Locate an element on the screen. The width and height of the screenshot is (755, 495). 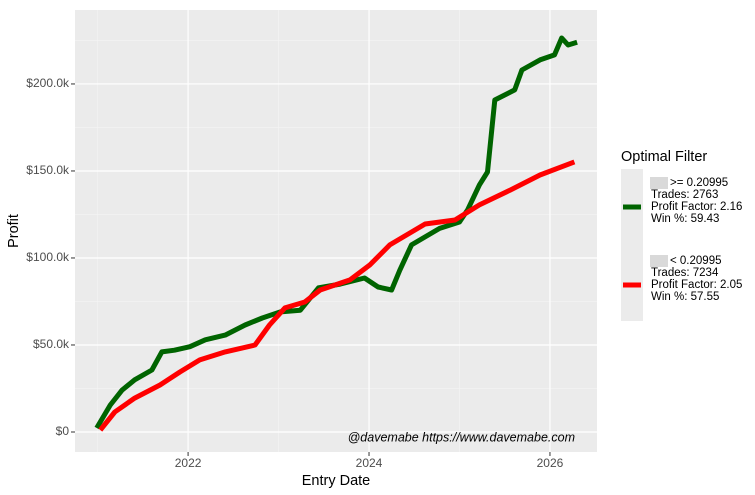
x-tick-label: 2026 is located at coordinates (550, 463).